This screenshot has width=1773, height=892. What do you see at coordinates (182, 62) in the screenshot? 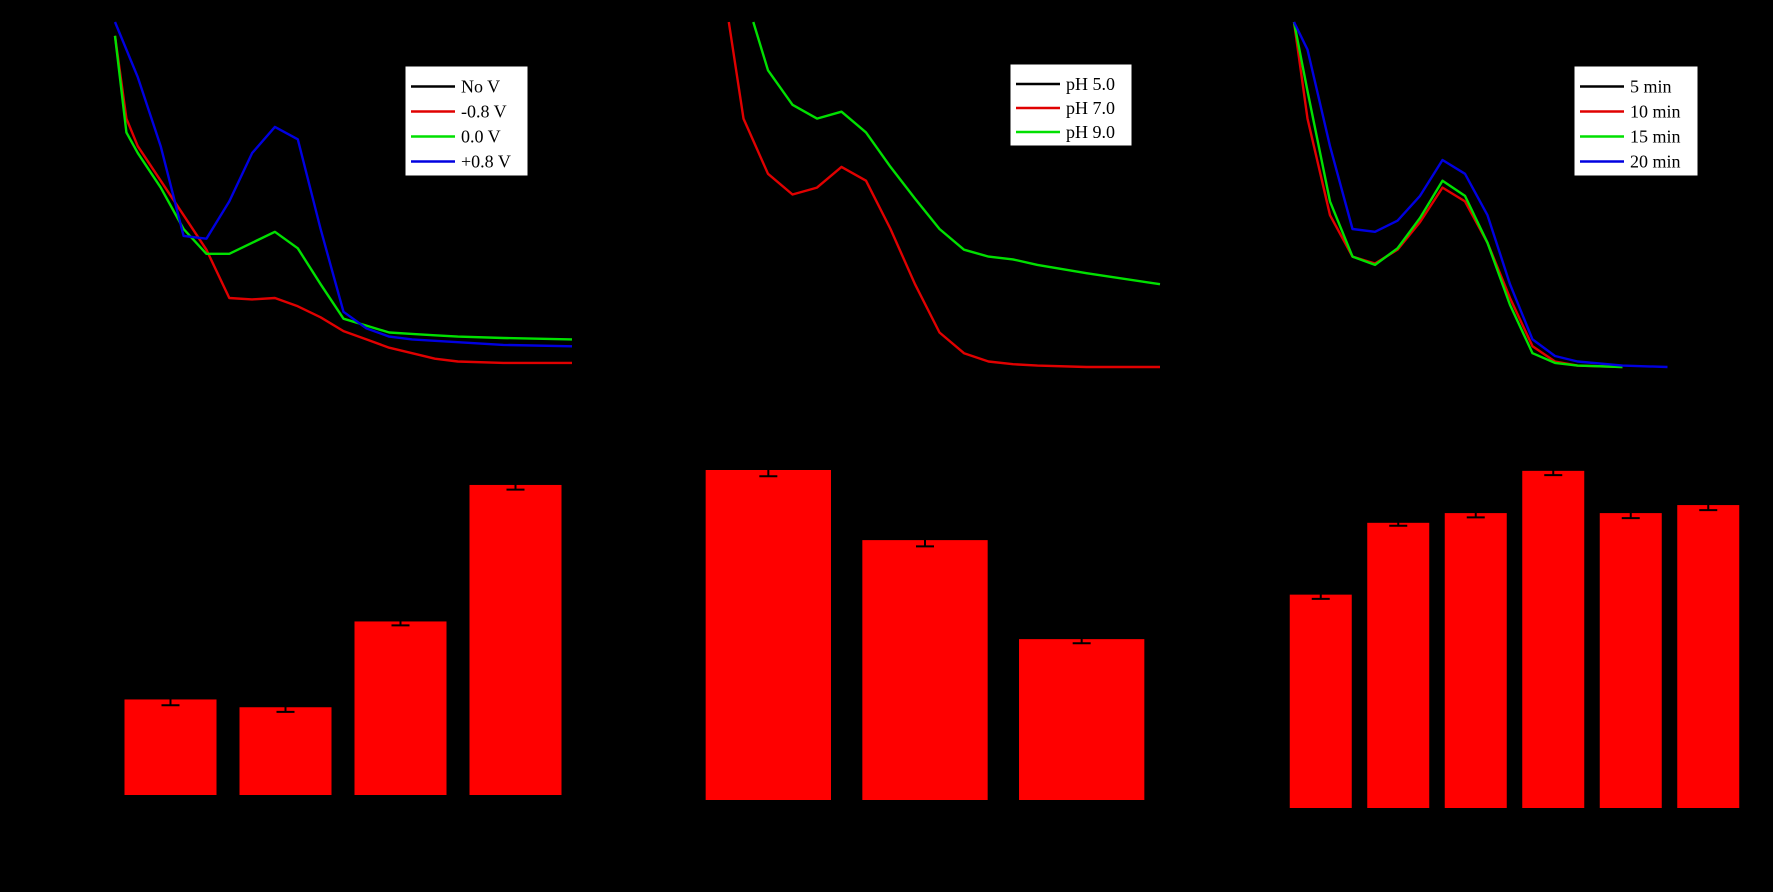
I see `panel-label: (A)` at bounding box center [182, 62].